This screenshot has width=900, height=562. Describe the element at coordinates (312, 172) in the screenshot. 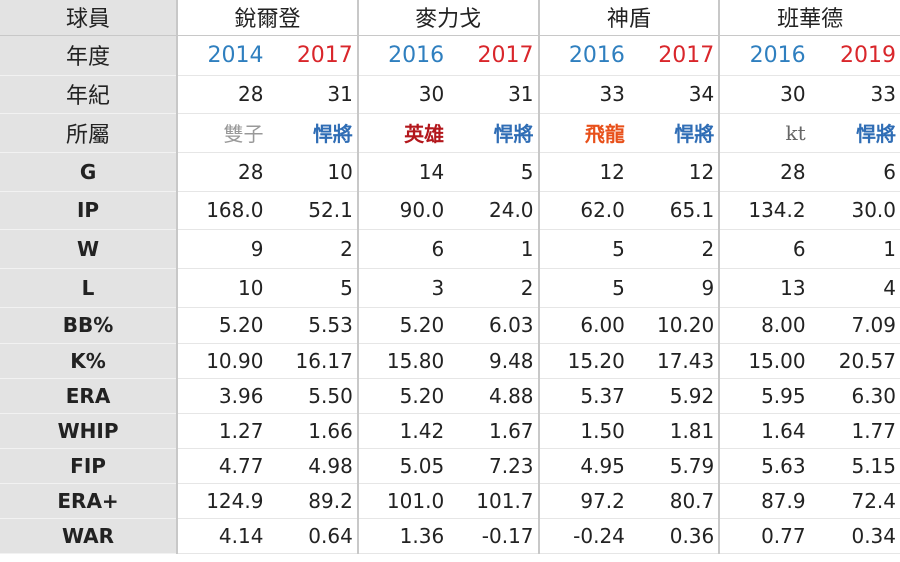

I see `stat-cell: 10` at that location.